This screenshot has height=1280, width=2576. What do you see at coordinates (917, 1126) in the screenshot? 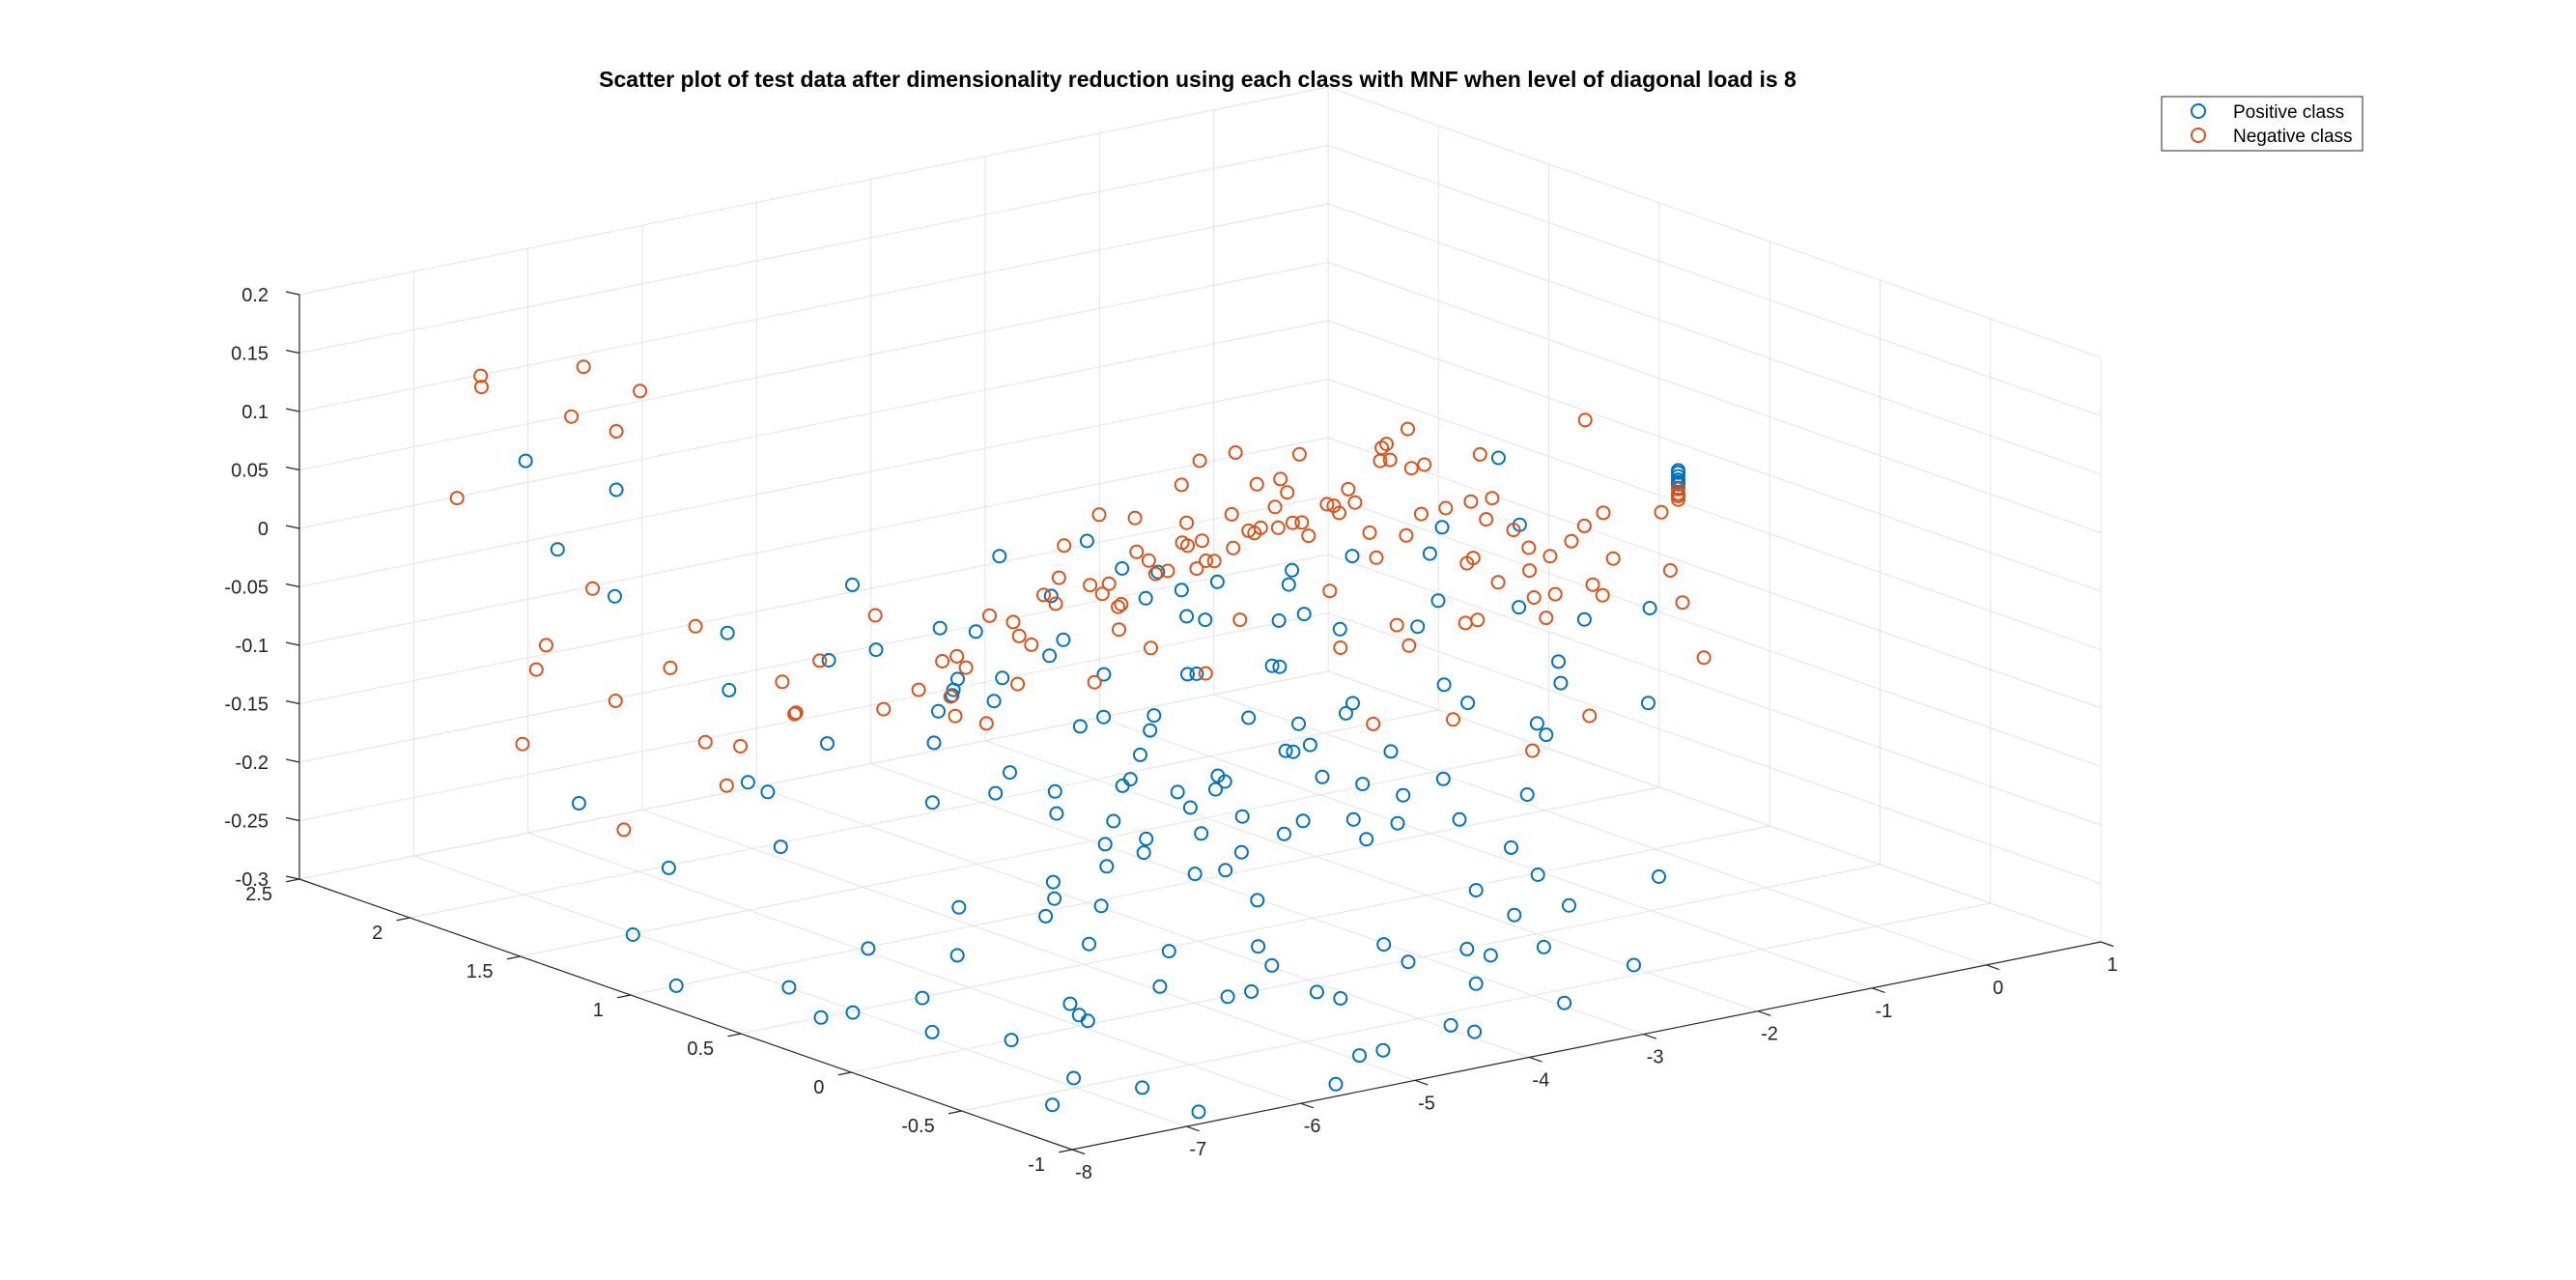
I see `y-tick-label: -0.5` at bounding box center [917, 1126].